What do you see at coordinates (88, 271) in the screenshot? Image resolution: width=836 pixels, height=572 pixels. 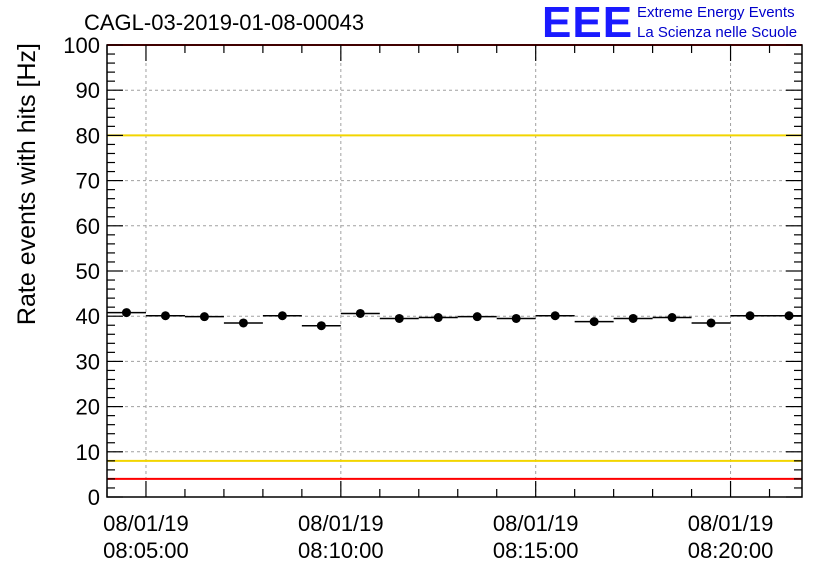 I see `y-tick-label: 50` at bounding box center [88, 271].